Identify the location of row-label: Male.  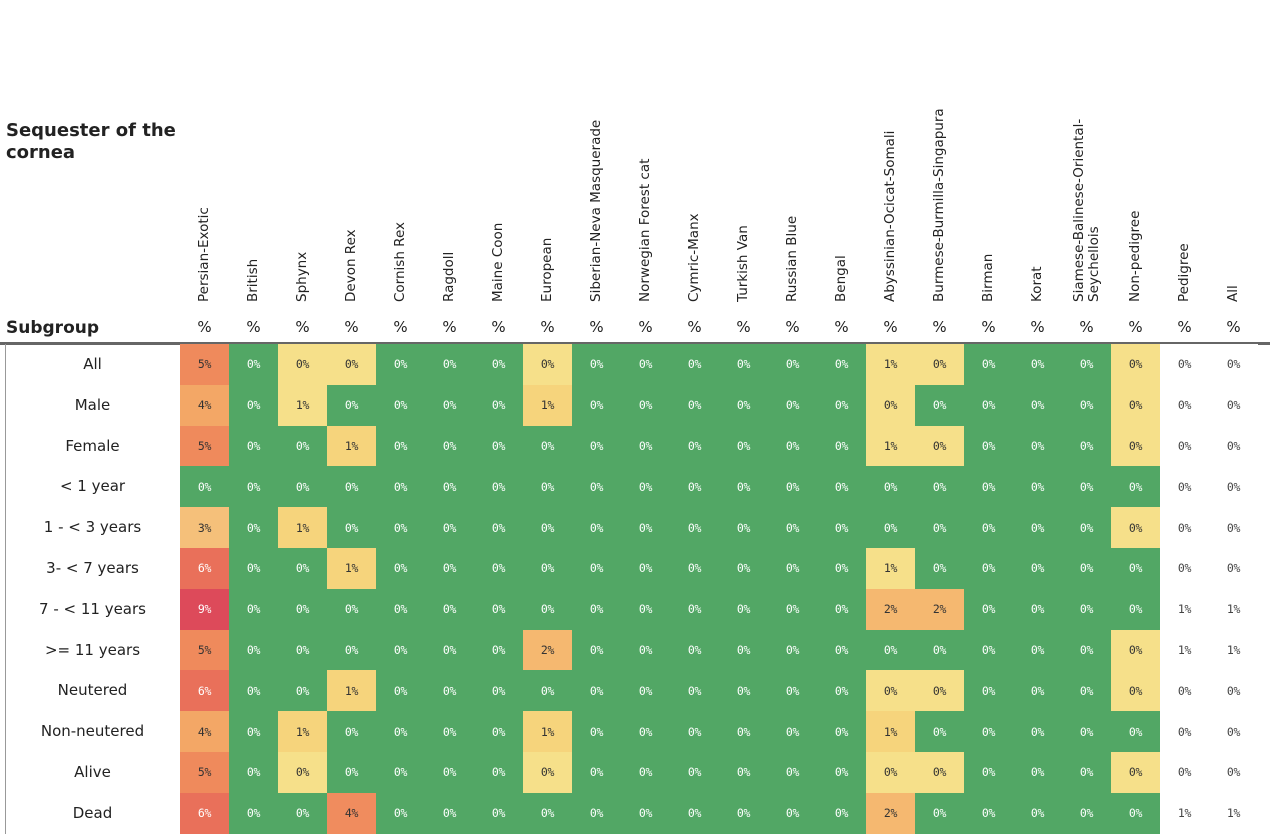
(92, 404).